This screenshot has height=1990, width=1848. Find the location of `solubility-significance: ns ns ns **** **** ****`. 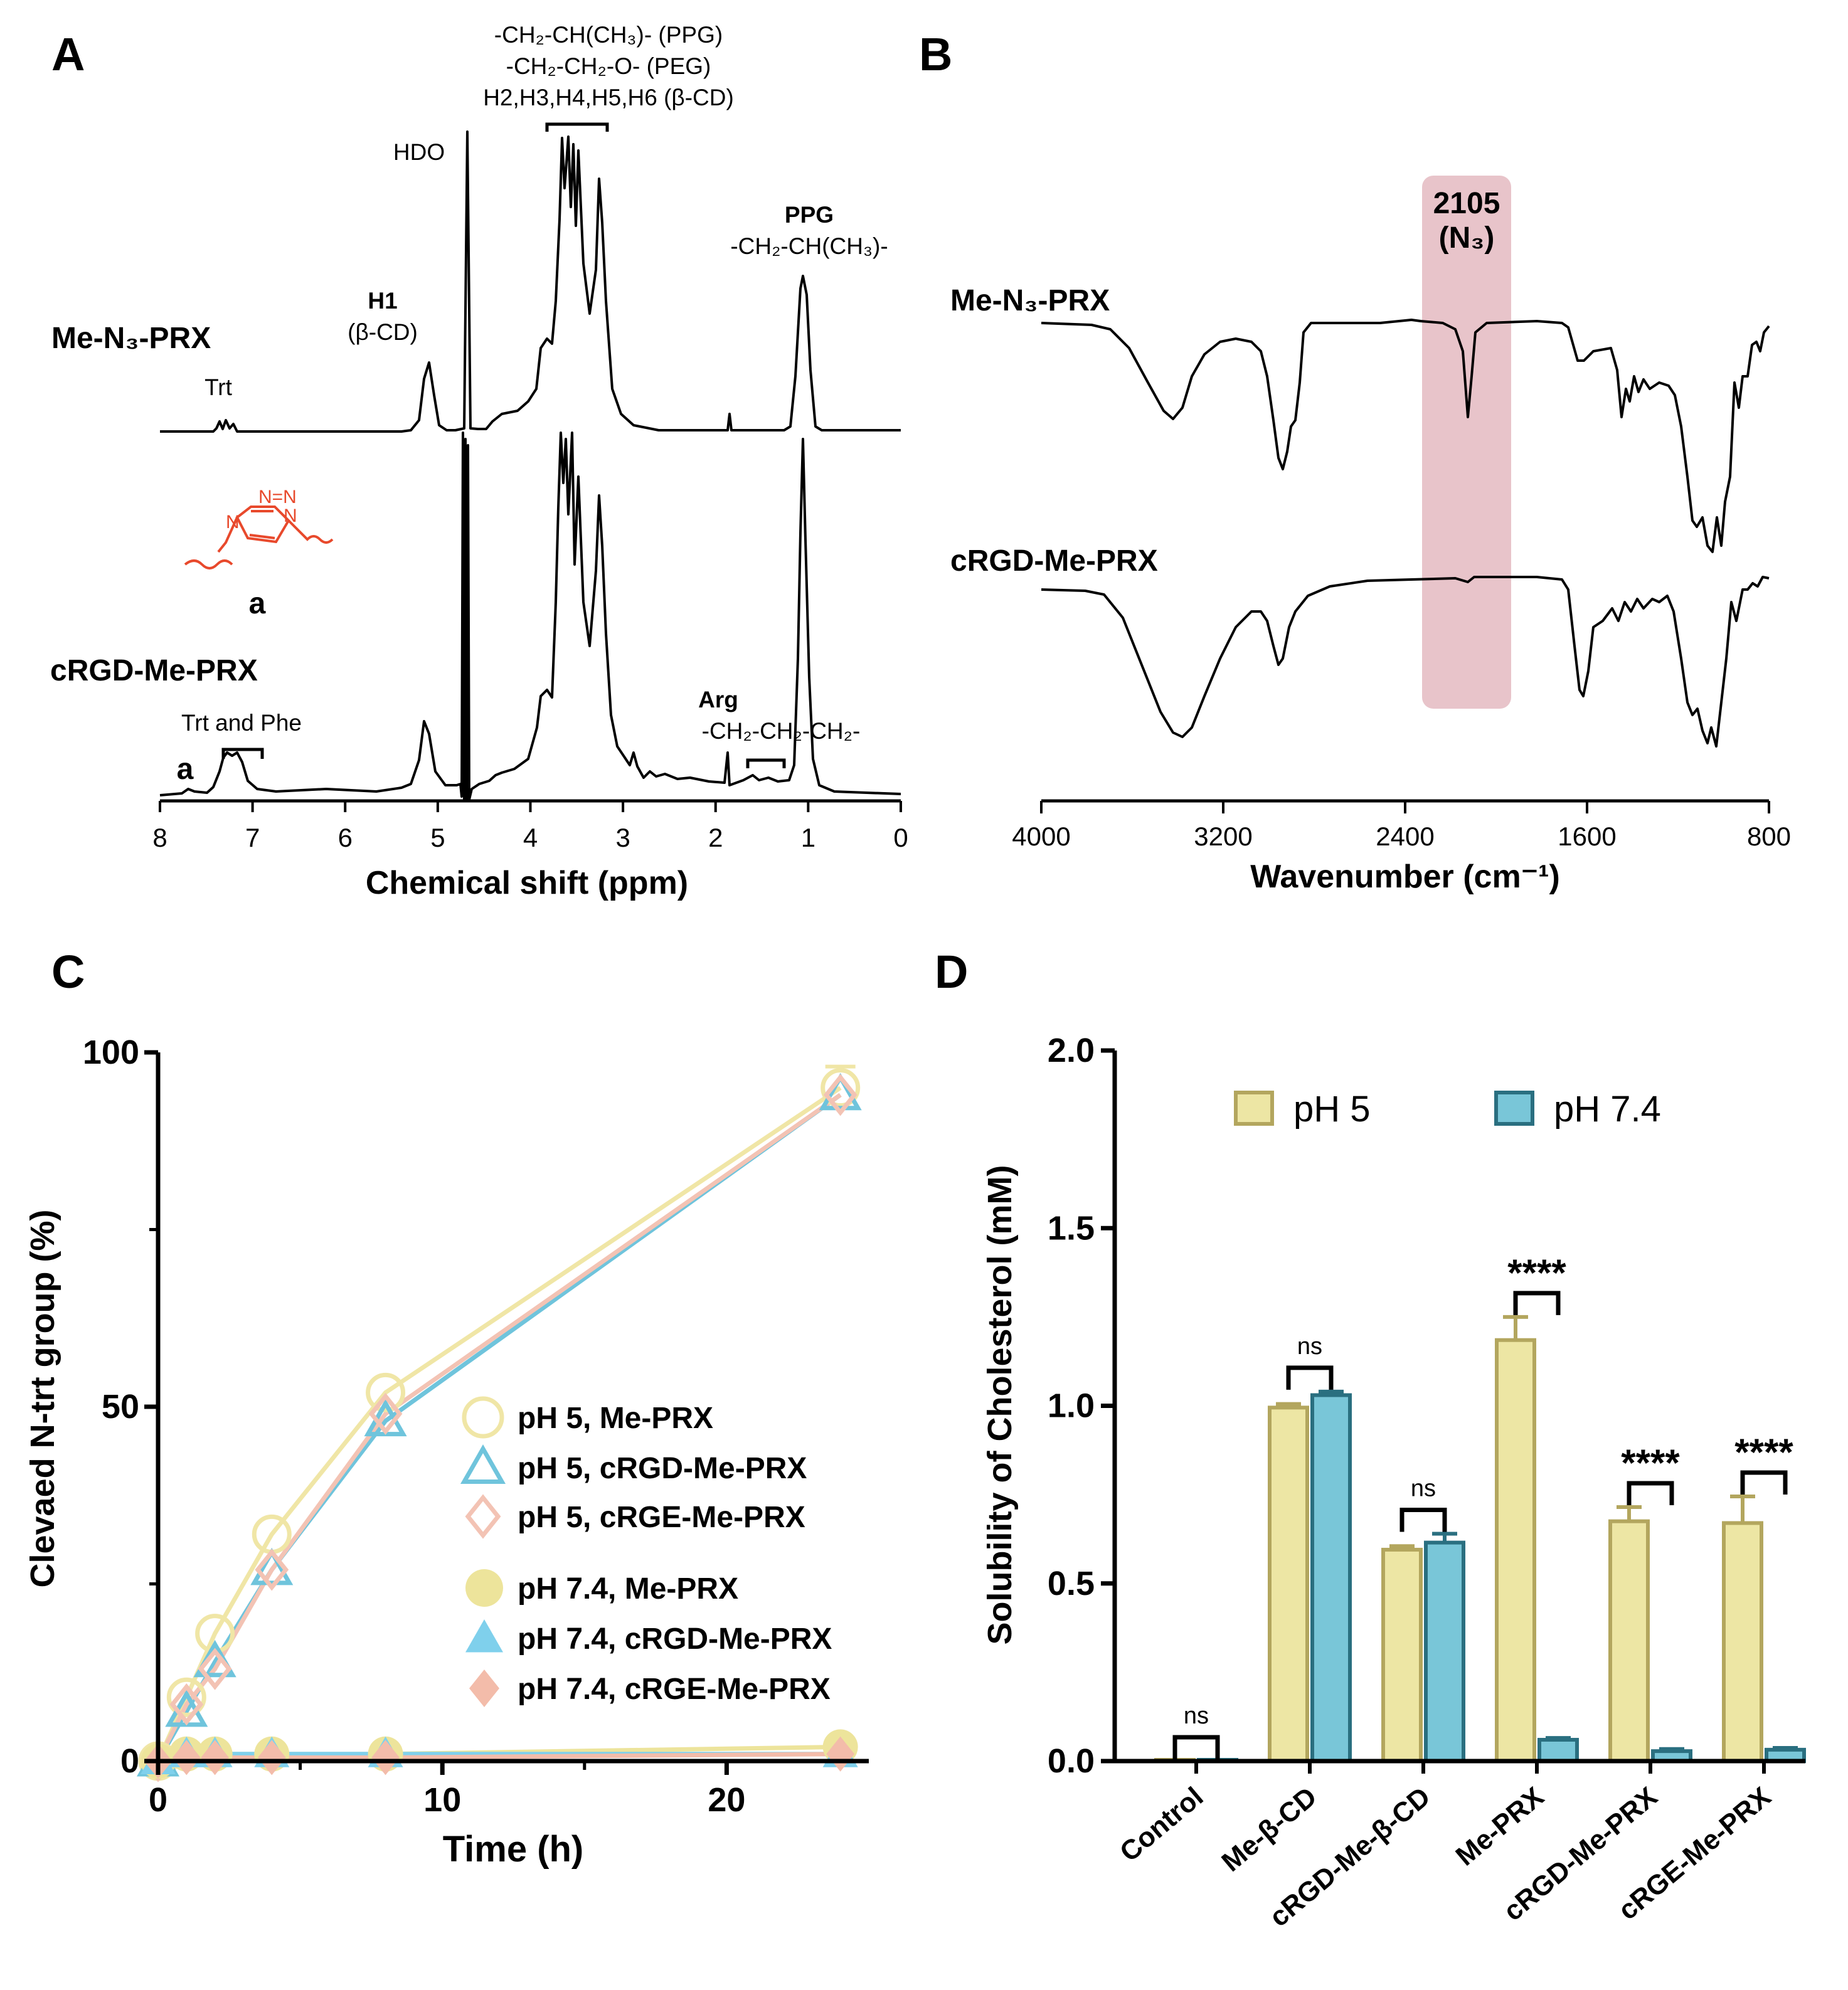

solubility-significance: ns ns ns **** **** **** is located at coordinates (1482, 1505).